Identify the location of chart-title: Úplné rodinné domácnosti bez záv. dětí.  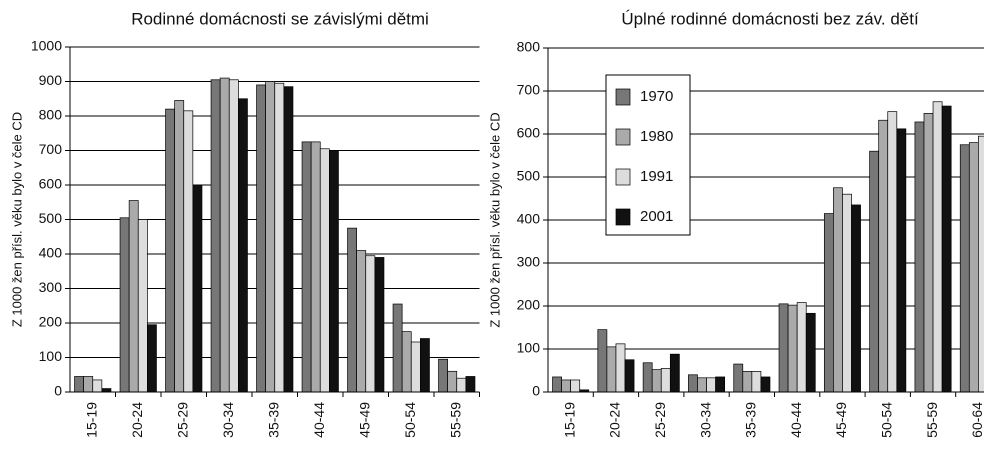
(770, 18).